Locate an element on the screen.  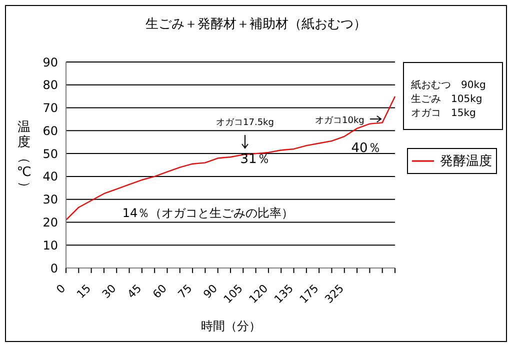
annotation: オガコ17.5kg is located at coordinates (245, 123).